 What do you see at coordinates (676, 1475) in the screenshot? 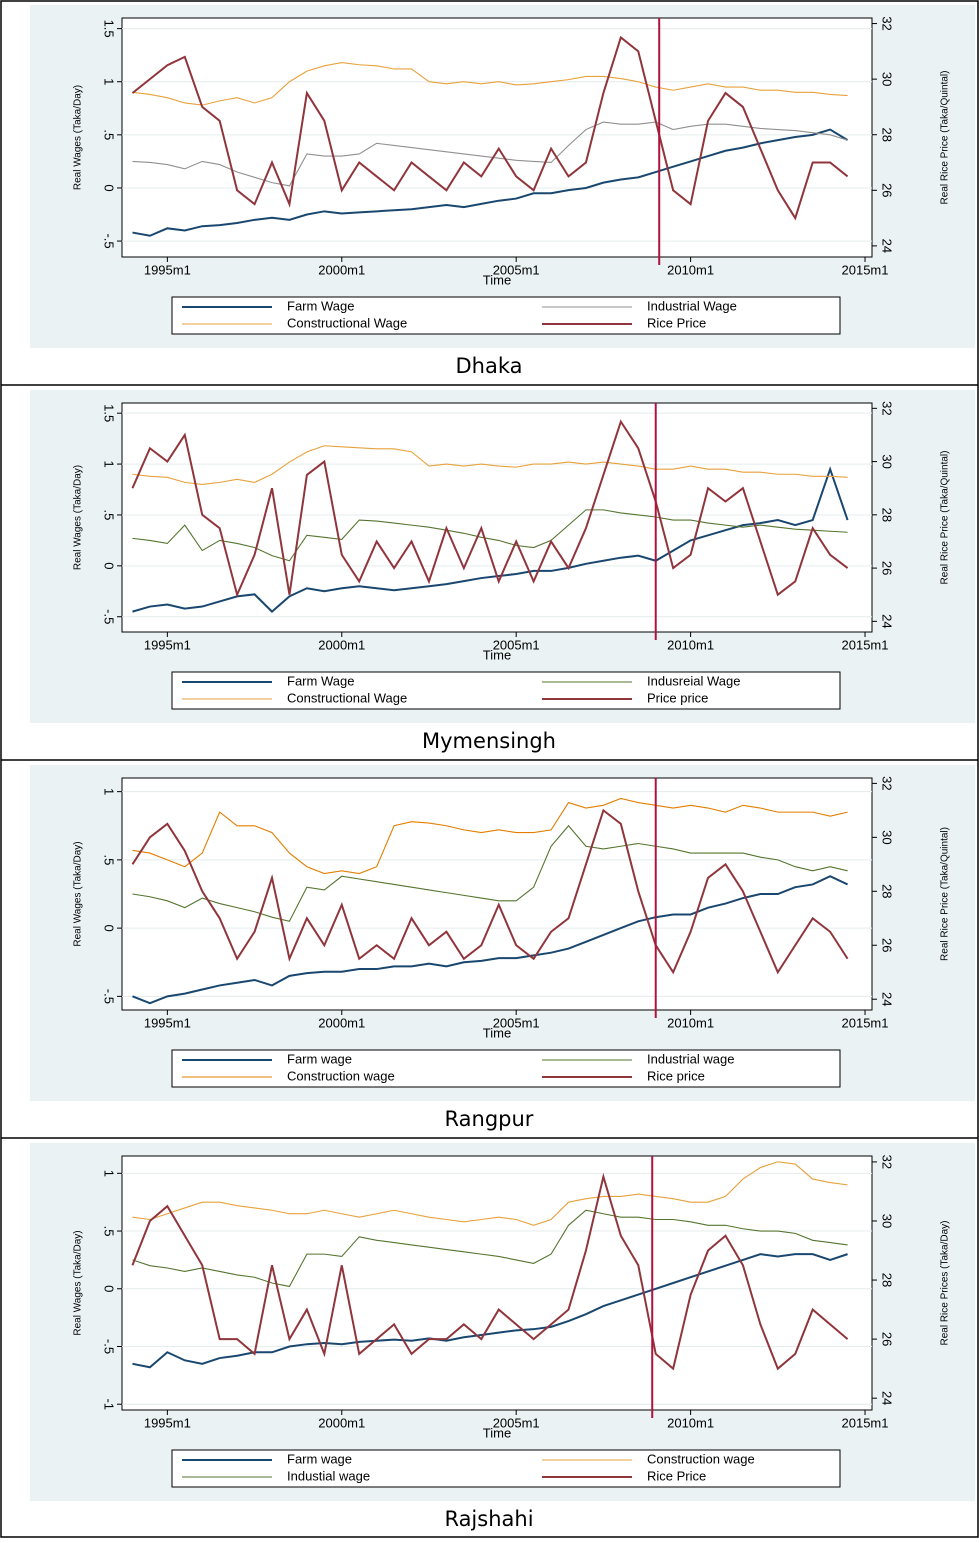
I see `legend-label: Rice Price` at bounding box center [676, 1475].